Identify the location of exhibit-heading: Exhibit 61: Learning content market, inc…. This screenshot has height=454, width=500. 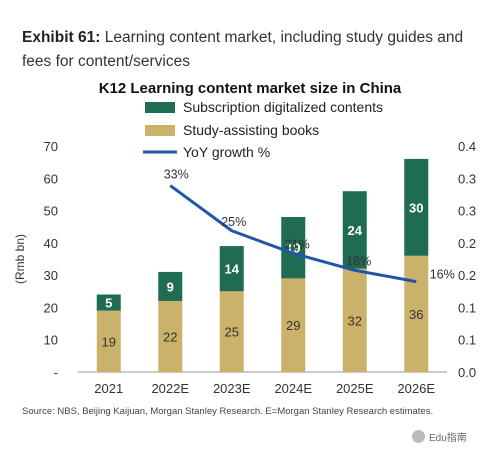
(257, 50).